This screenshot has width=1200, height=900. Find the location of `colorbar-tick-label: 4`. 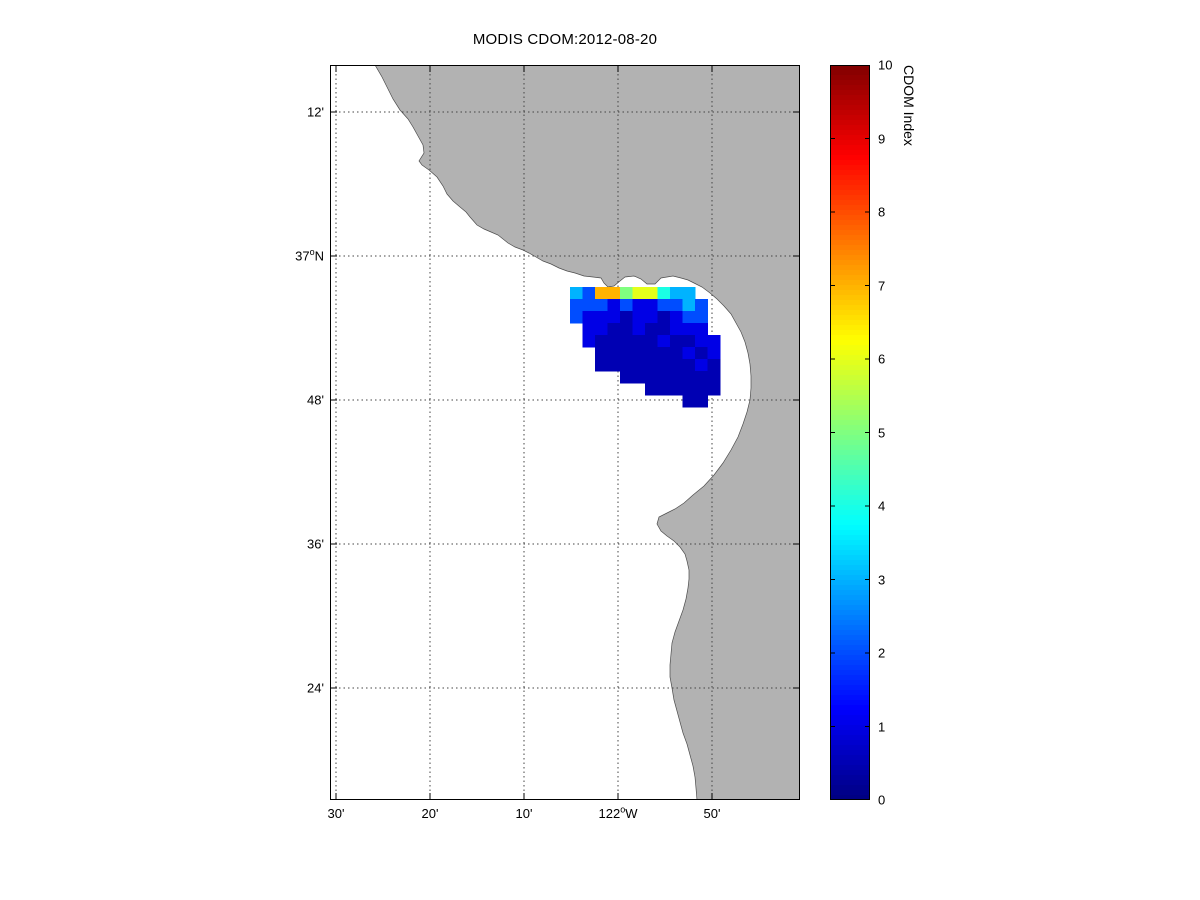

colorbar-tick-label: 4 is located at coordinates (882, 506).